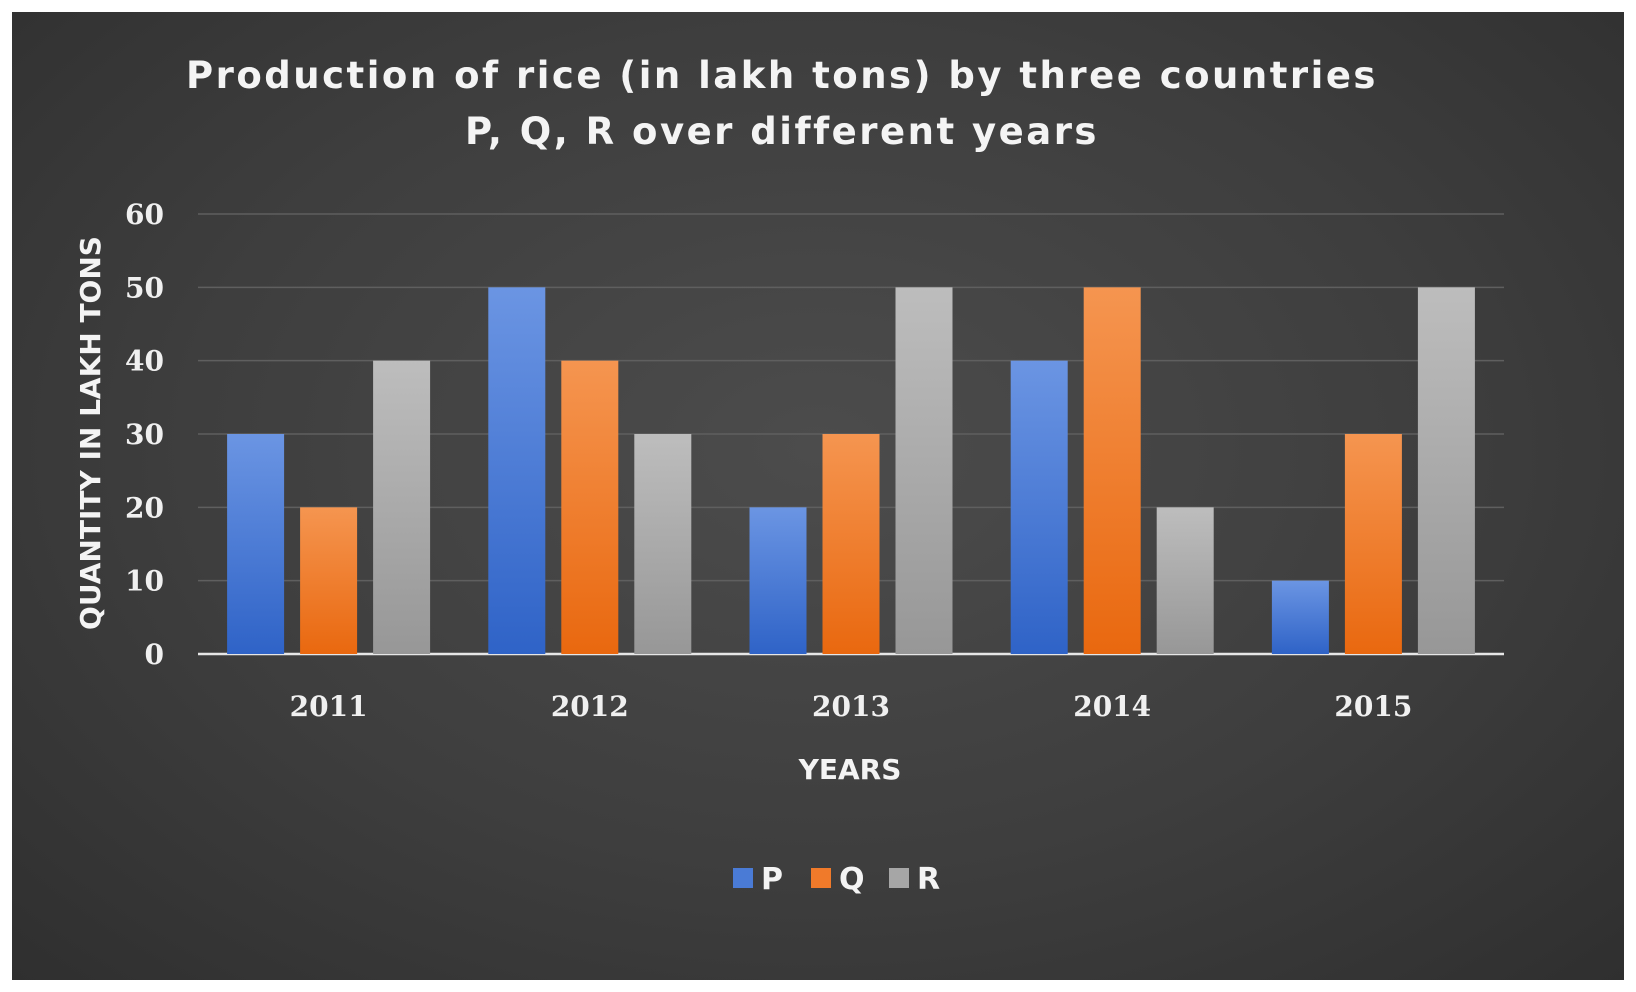  I want to click on legend-swatch-p, so click(743, 878).